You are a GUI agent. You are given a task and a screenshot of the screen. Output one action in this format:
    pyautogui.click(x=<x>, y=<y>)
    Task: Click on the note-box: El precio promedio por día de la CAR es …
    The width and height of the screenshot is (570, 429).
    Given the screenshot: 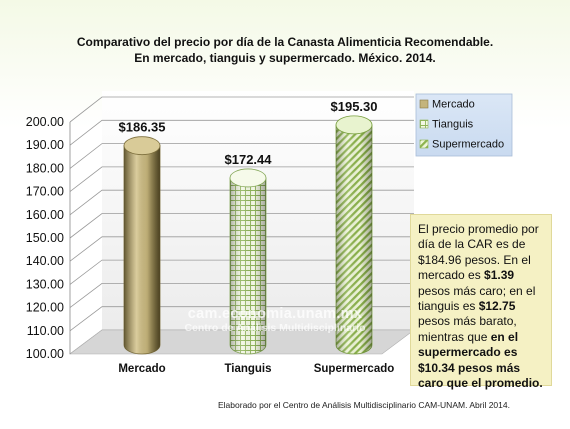 What is the action you would take?
    pyautogui.click(x=481, y=302)
    